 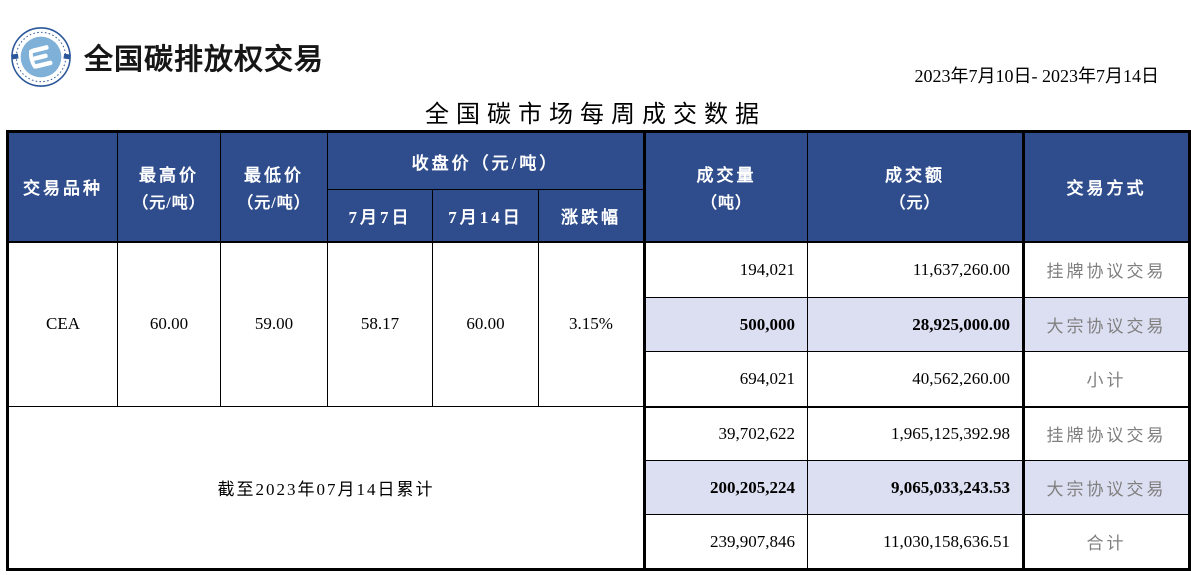 I want to click on col-header-high-unit: （元/吨）, so click(x=169, y=203).